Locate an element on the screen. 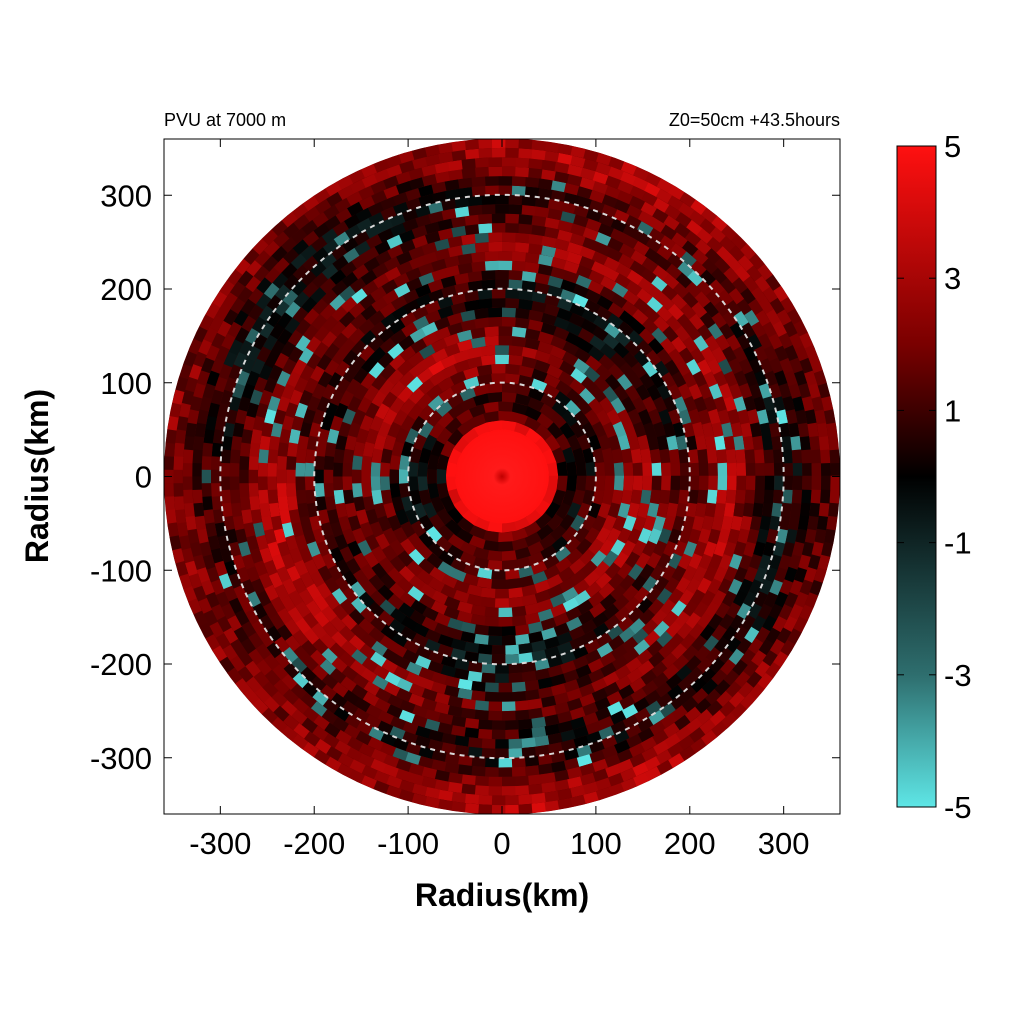 The image size is (1024, 1024). x-tick-label: 300 is located at coordinates (784, 843).